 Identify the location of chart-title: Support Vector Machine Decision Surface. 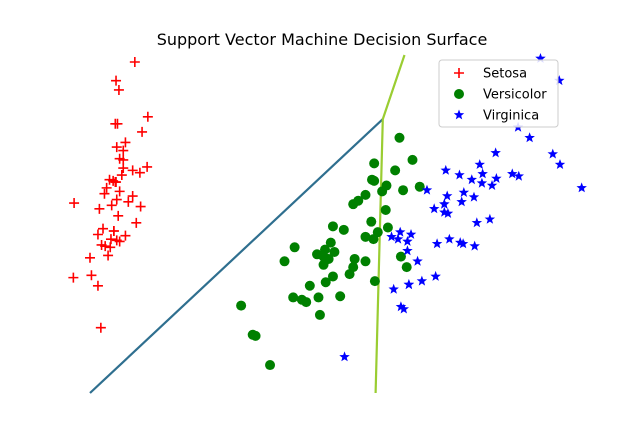
(322, 39).